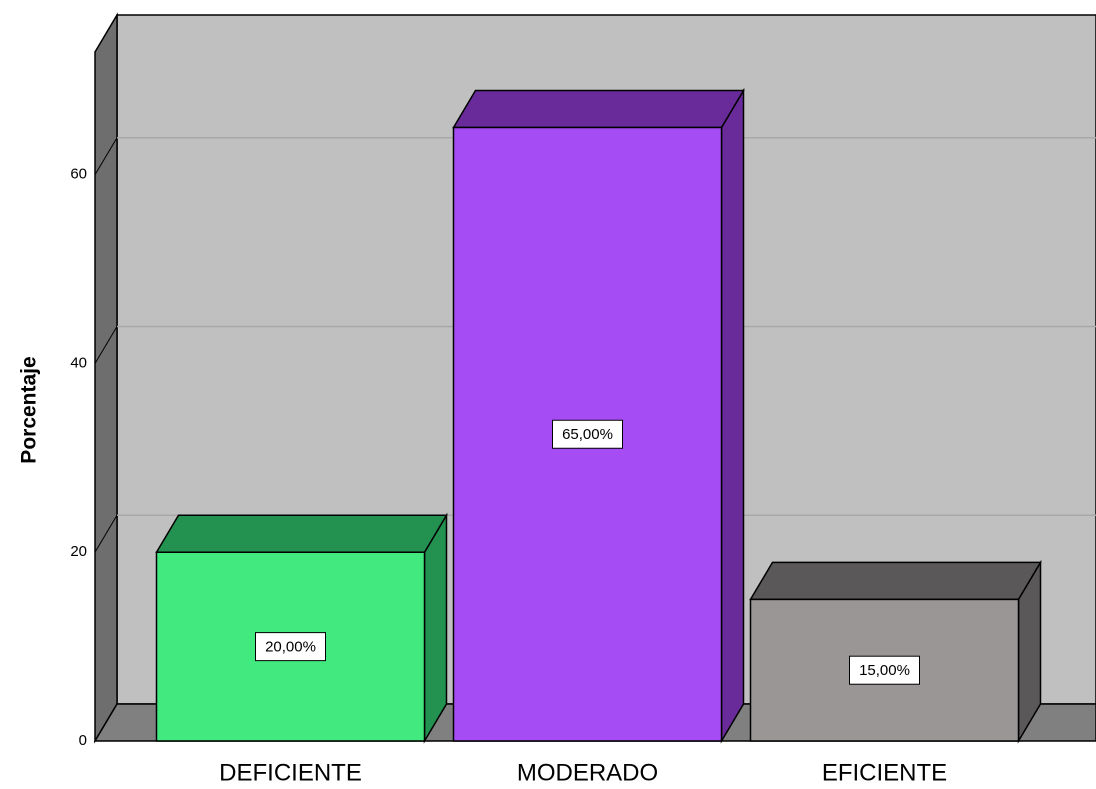  I want to click on value-label: 15,00%, so click(884, 670).